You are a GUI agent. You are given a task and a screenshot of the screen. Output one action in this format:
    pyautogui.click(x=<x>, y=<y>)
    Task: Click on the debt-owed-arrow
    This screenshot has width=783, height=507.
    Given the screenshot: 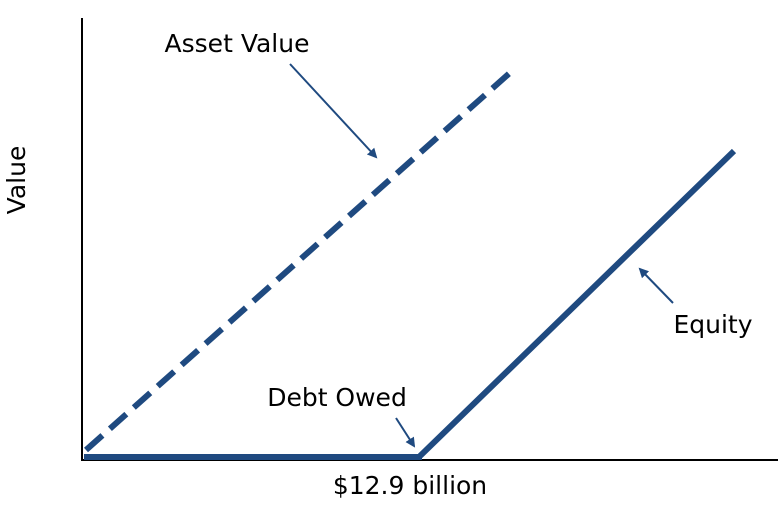 What is the action you would take?
    pyautogui.click(x=405, y=432)
    